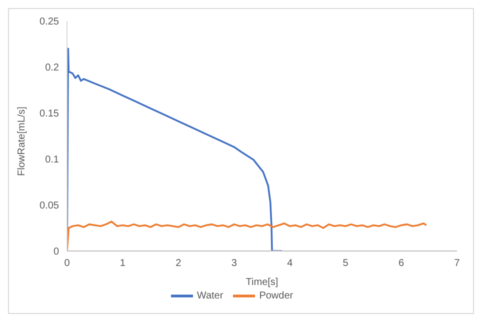 The width and height of the screenshot is (480, 320). What do you see at coordinates (22, 141) in the screenshot?
I see `y-axis-title: FlowRate[mL/s]` at bounding box center [22, 141].